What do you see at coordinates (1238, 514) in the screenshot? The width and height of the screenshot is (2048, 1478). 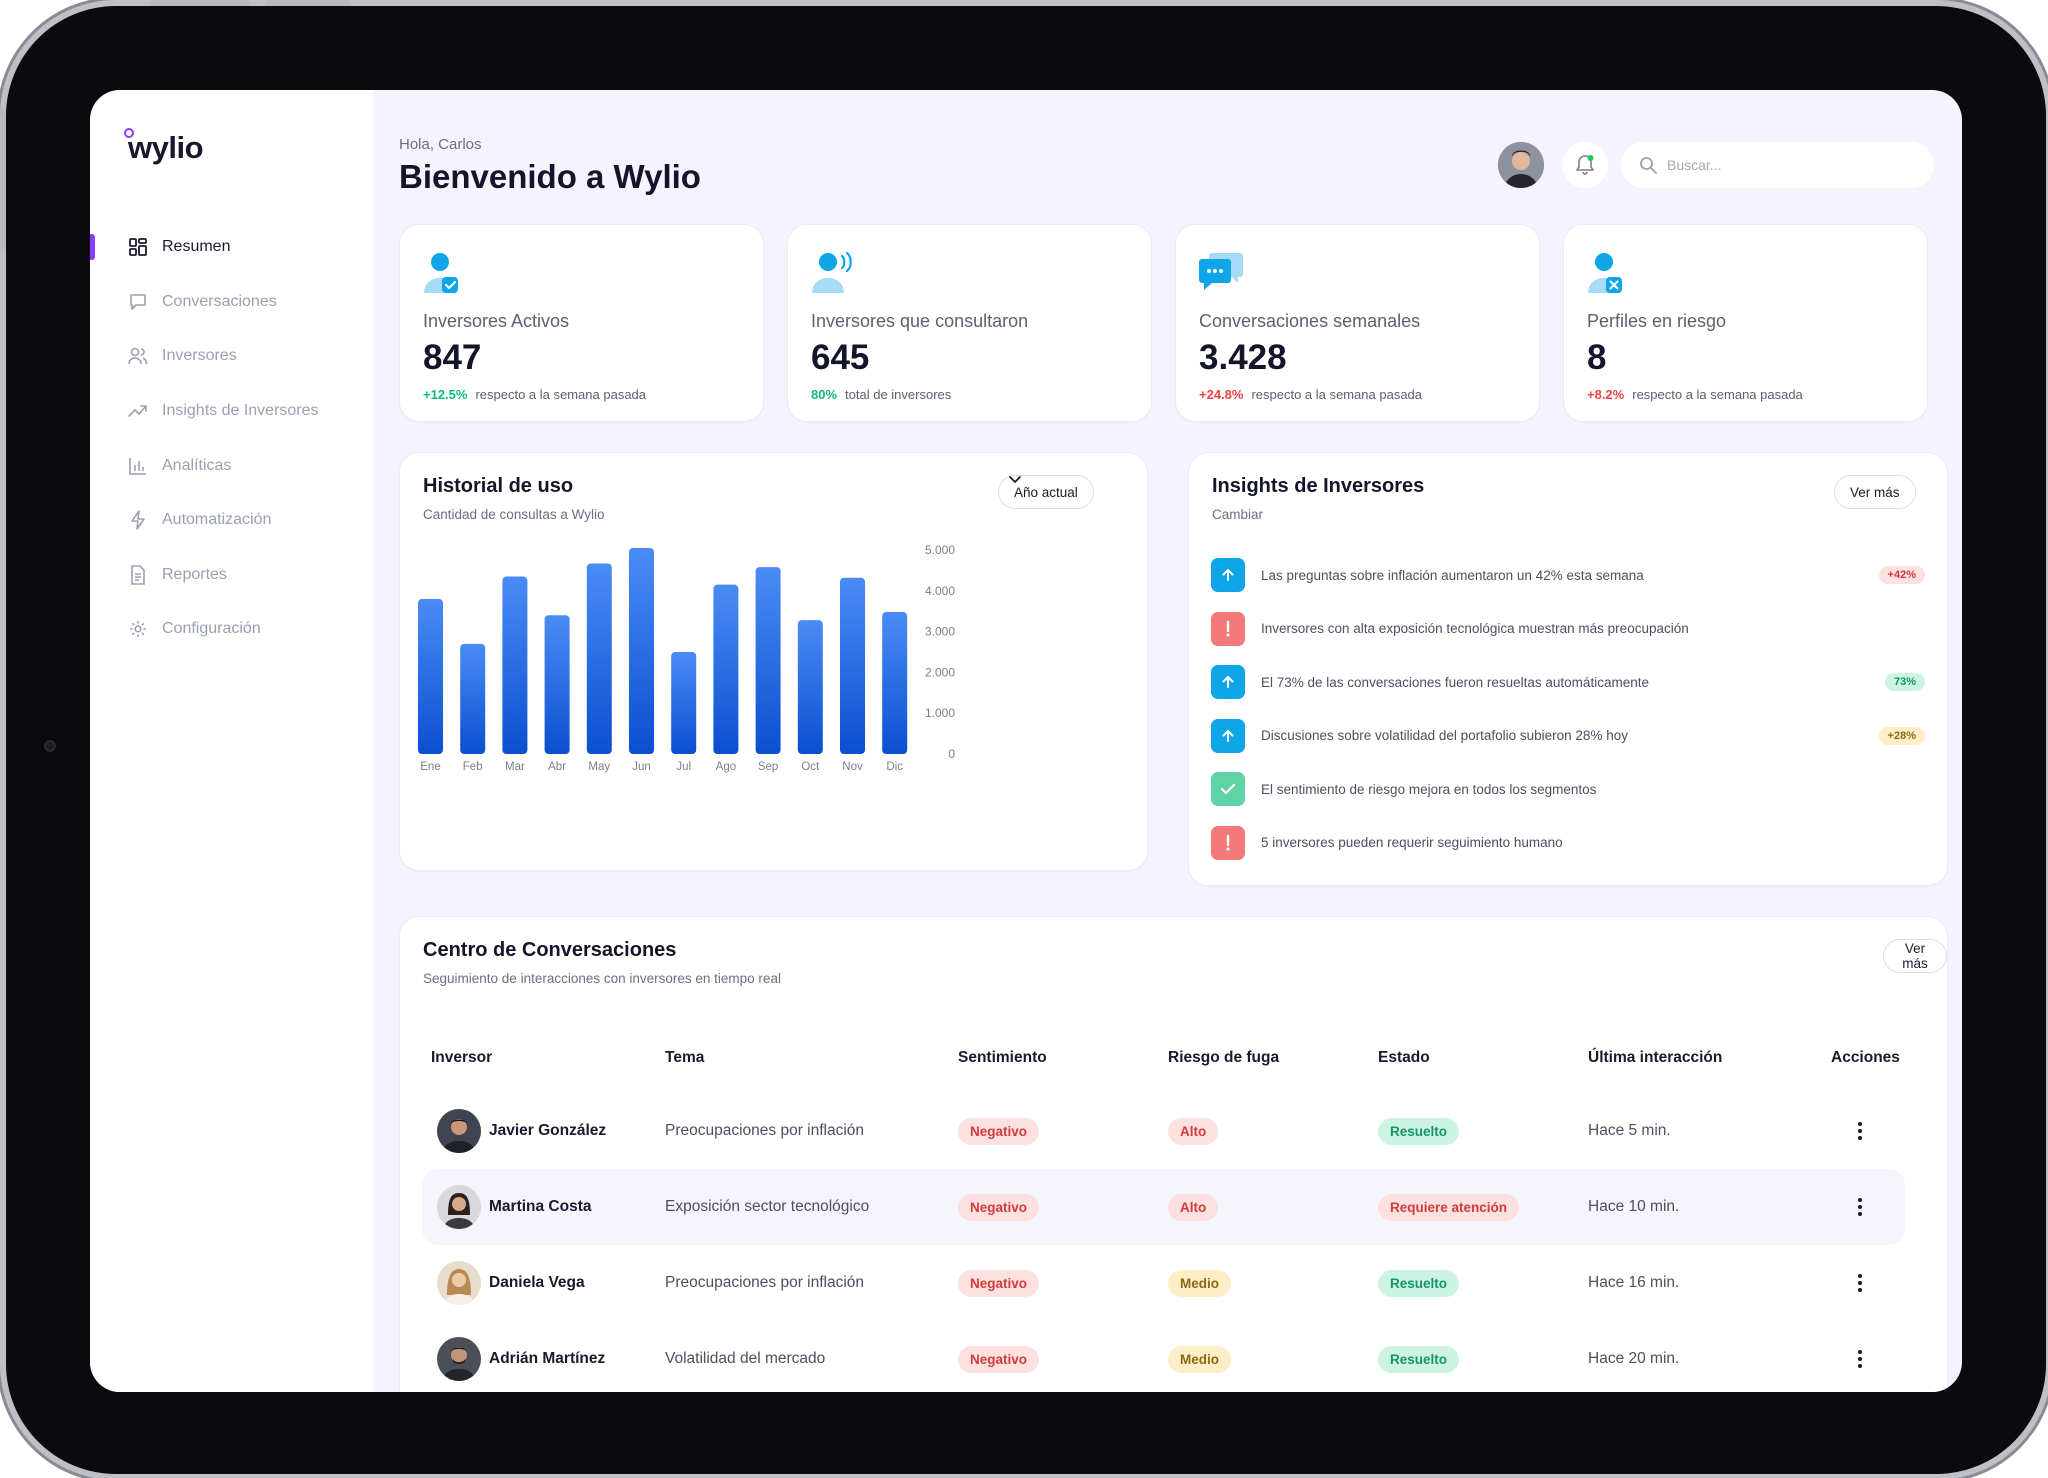 I see `insights-subtitle: Cambiar` at bounding box center [1238, 514].